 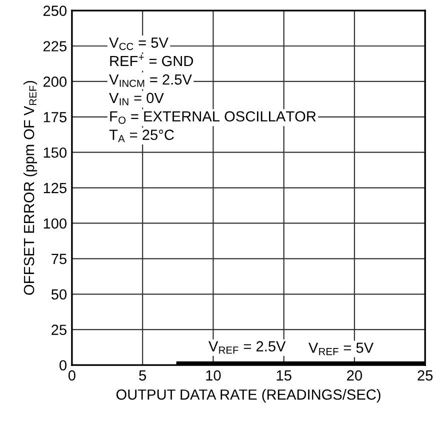 I want to click on x-tick-label: 25, so click(x=425, y=375).